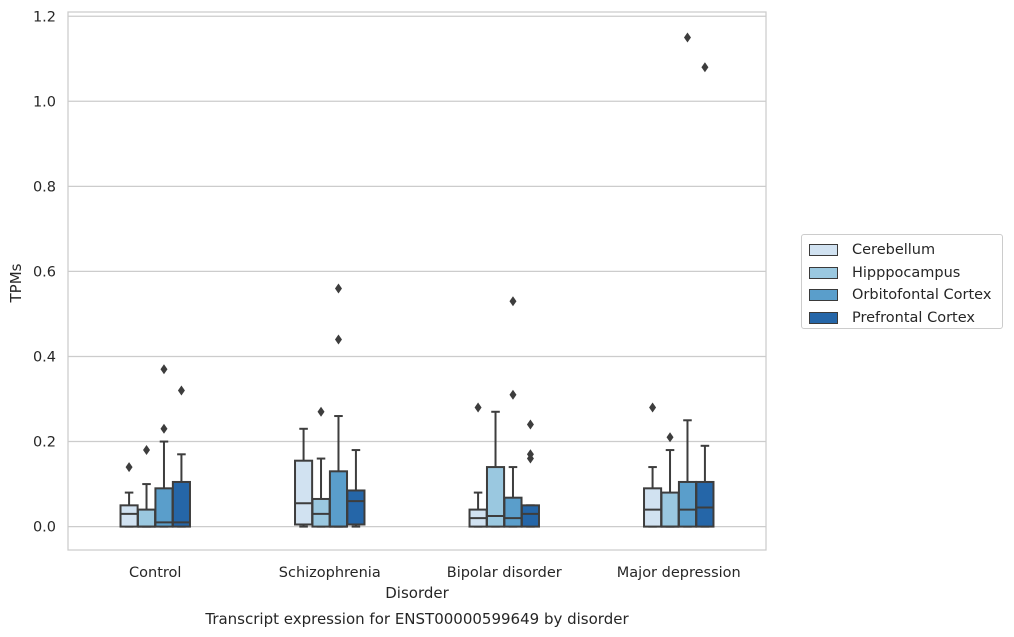 The image size is (1014, 637). Describe the element at coordinates (155, 573) in the screenshot. I see `x-tick-label: Control` at that location.